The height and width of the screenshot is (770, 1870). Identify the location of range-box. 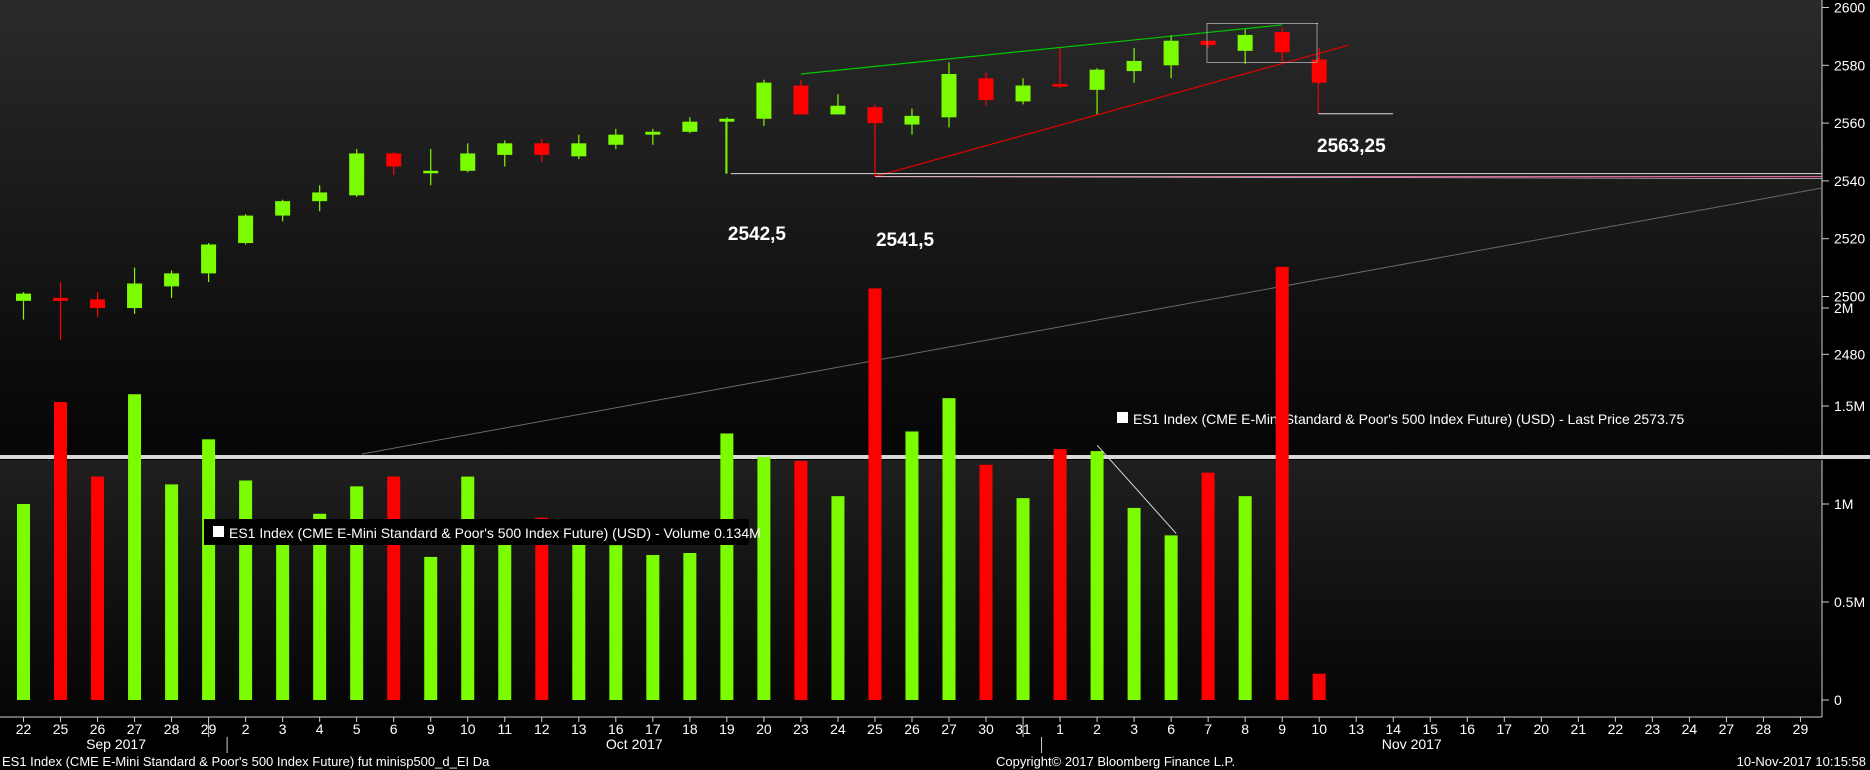
(1262, 42).